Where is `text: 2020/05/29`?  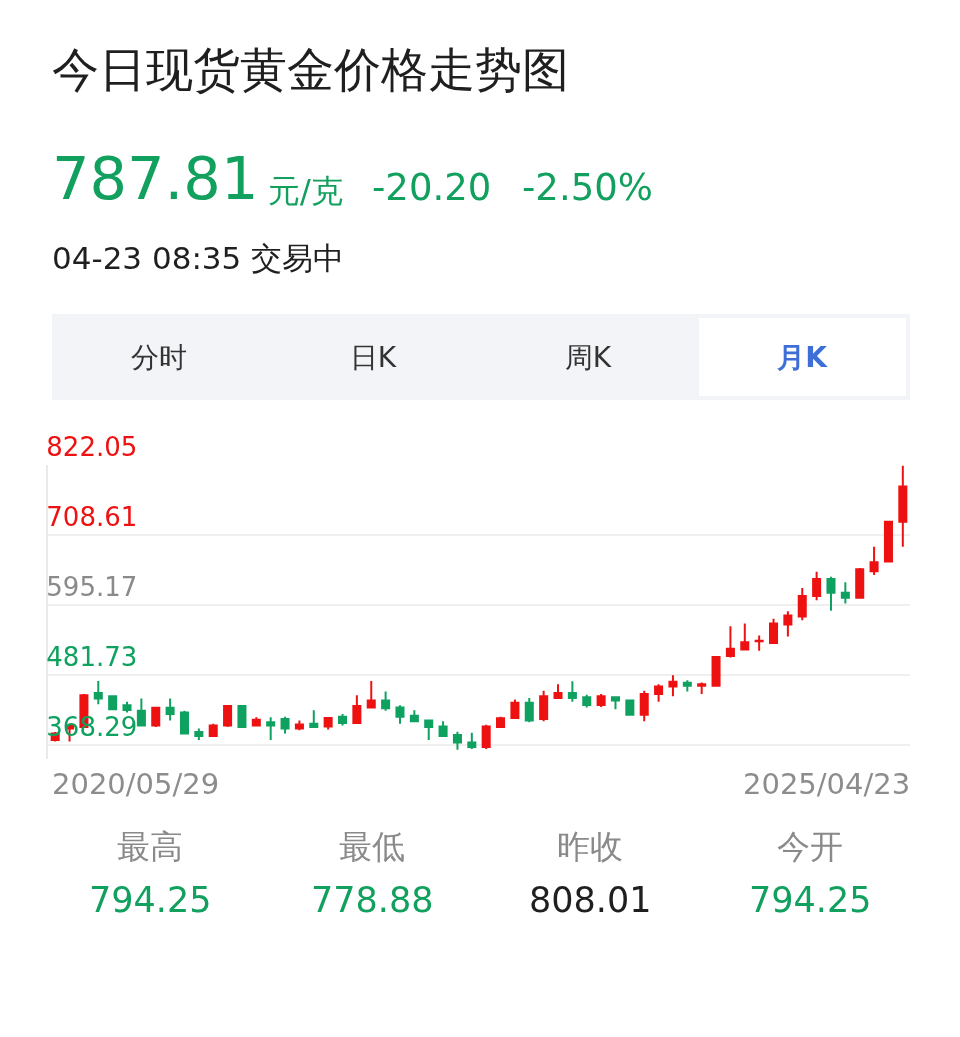 text: 2020/05/29 is located at coordinates (136, 784).